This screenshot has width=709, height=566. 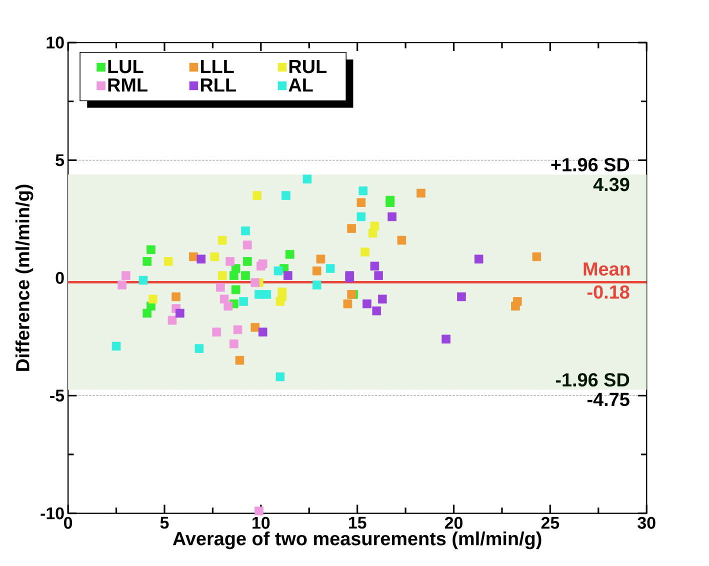 What do you see at coordinates (126, 67) in the screenshot?
I see `legend-label: LUL` at bounding box center [126, 67].